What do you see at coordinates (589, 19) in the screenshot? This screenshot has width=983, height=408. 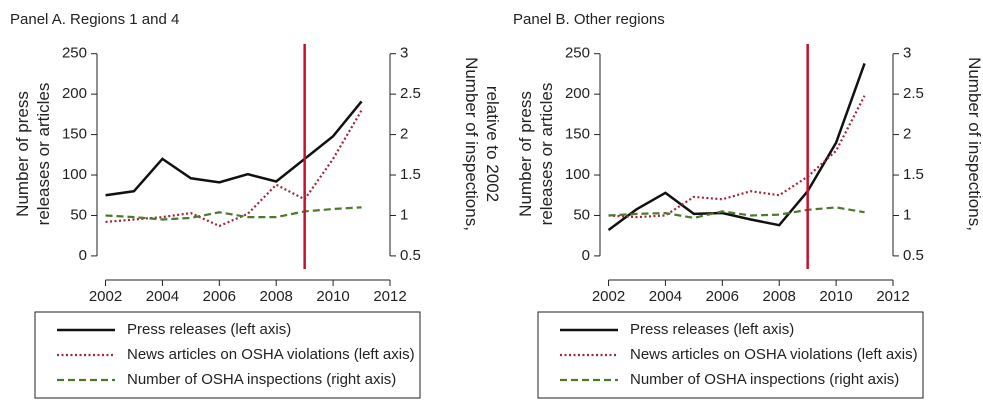 I see `chart-title: Panel B. Other regions` at bounding box center [589, 19].